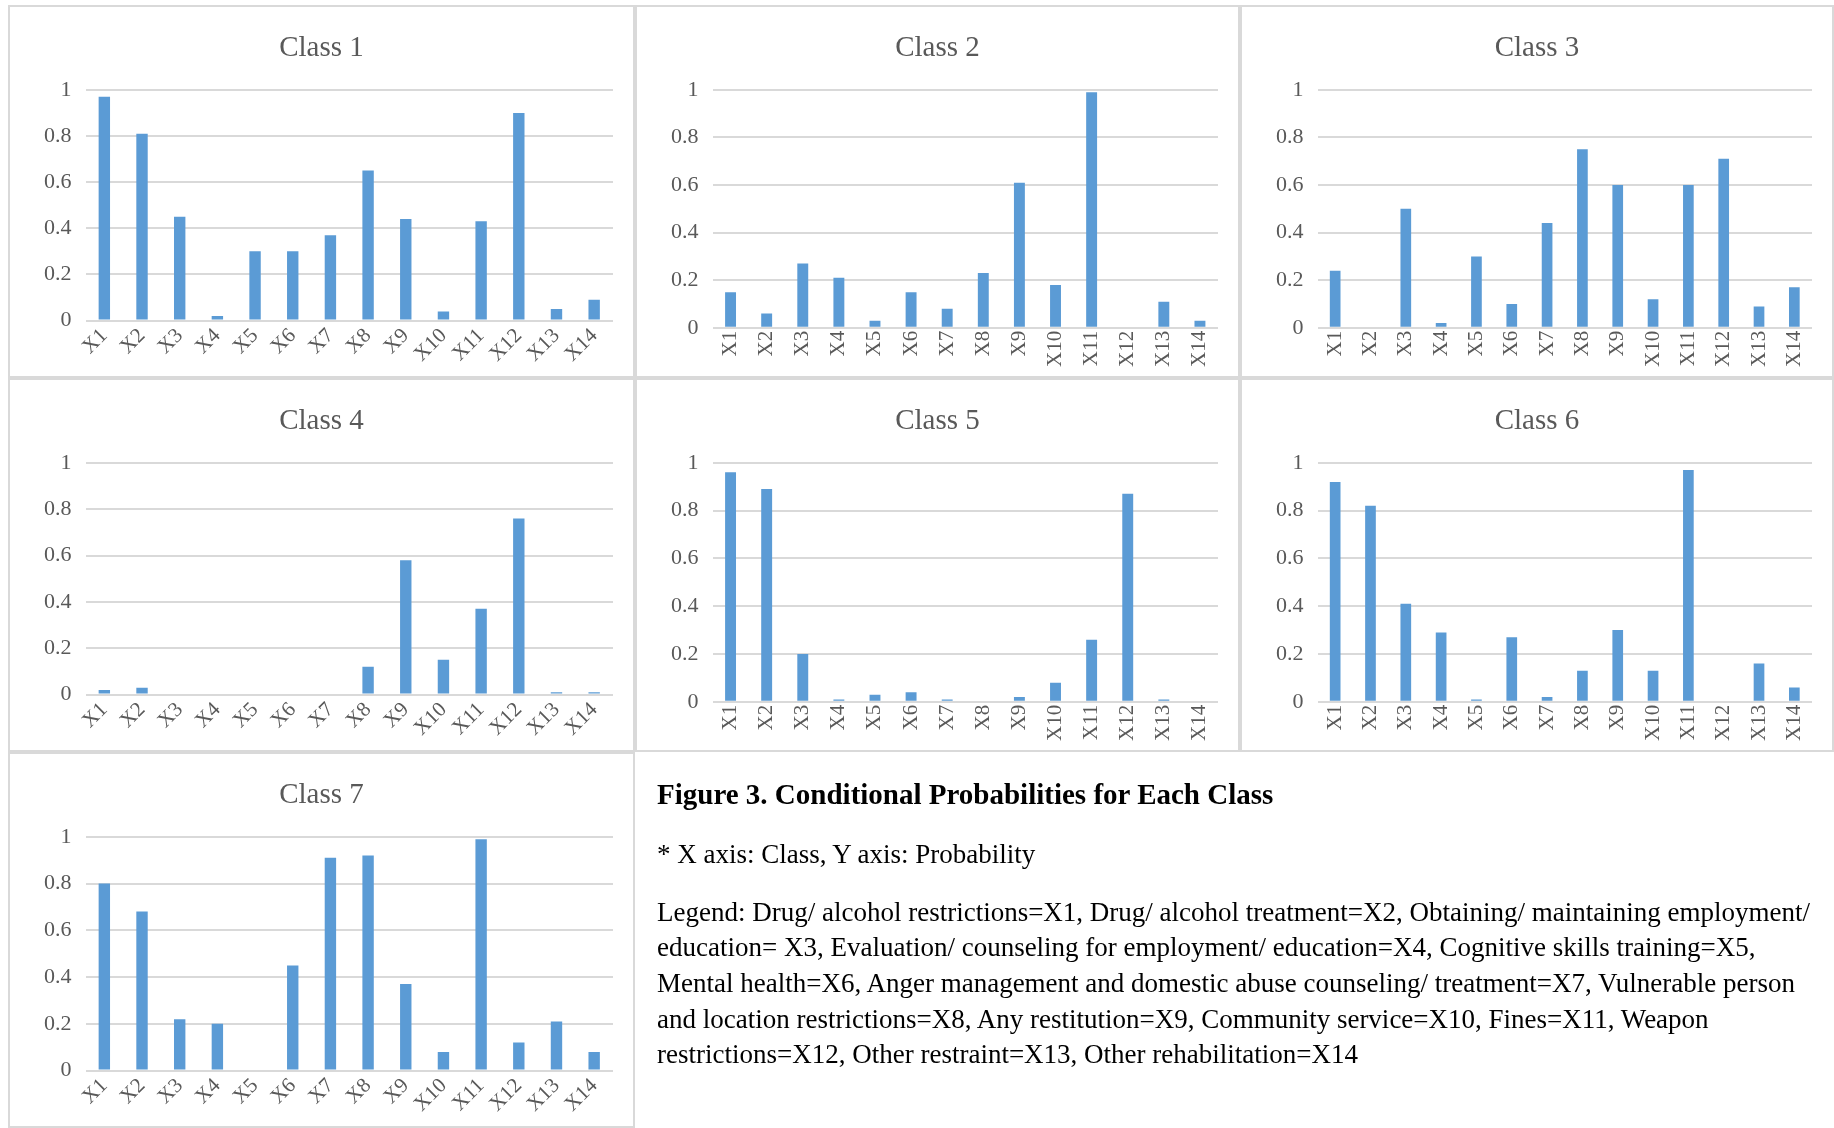  What do you see at coordinates (1234, 983) in the screenshot?
I see `text: Legend: Drug/ alcohol restrictions=X1, Drug/ alcohol treatment=X2, Obtaining/ maintaining employment/ education= X3, Evaluation/ counseling for employment/ education=X4, Cognitive skills training=X5, Mental health=X6, Anger management and domestic abuse counseling/ treatment=X7, Vulnerable person and location restrictions=X8, Any restitution=X9, Community service=X10, Fines=X11, Weapon restrictions=X12, Other restraint=X13, Other rehabilitation=X14` at bounding box center [1234, 983].